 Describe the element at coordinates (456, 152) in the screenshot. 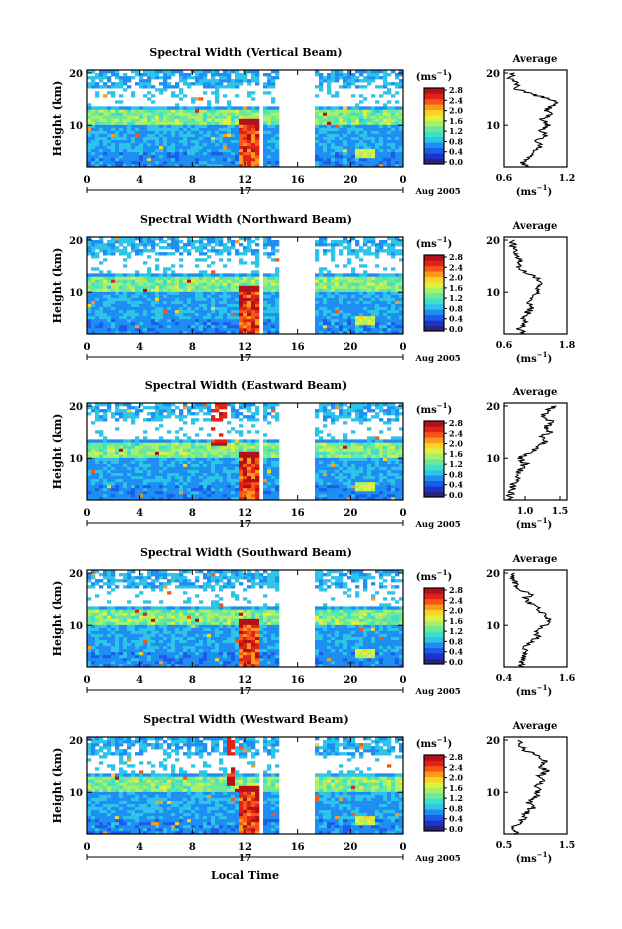

I see `colorbar-tick-label: 0.4` at that location.